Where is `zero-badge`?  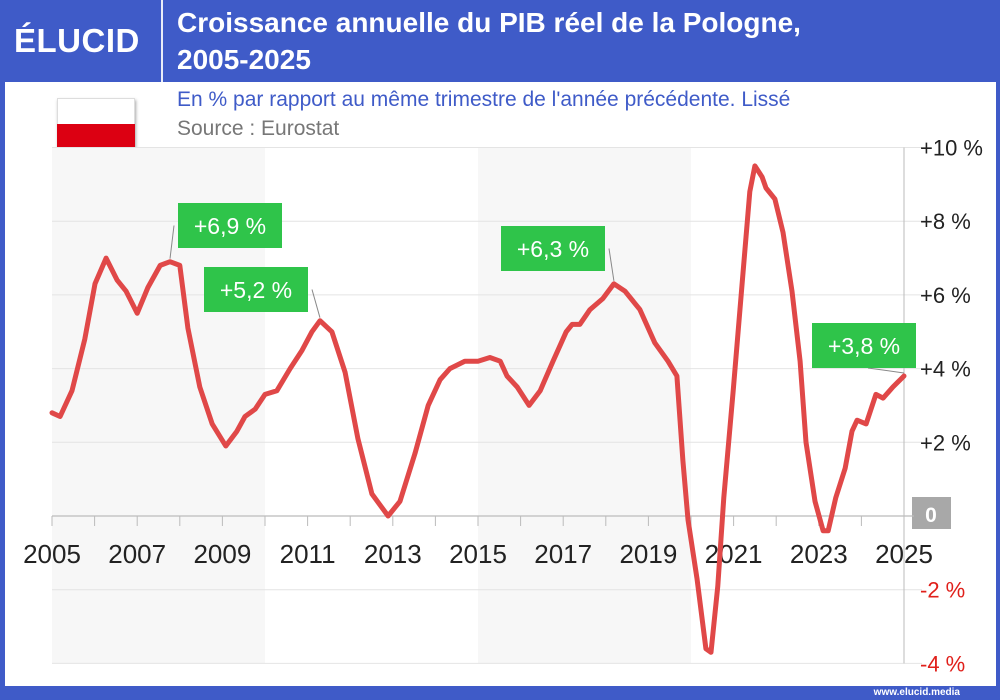 zero-badge is located at coordinates (931, 513).